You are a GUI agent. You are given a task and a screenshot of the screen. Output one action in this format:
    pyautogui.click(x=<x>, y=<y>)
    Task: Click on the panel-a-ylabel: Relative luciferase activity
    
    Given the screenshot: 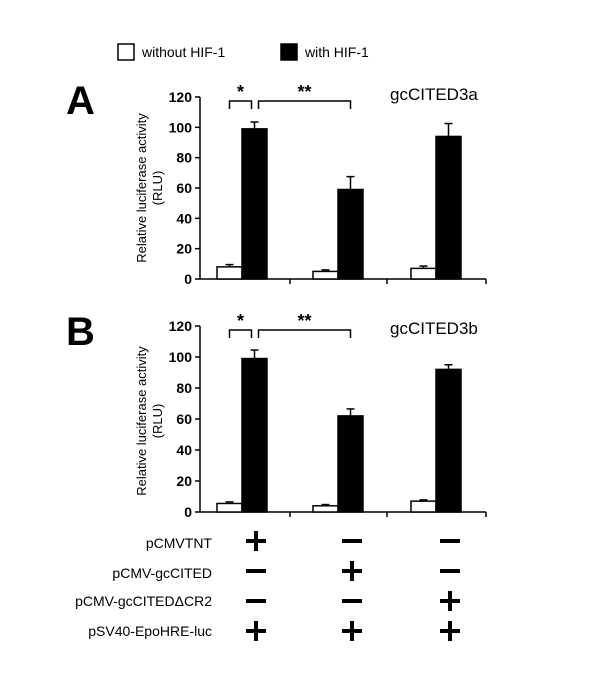 What is the action you would take?
    pyautogui.click(x=141, y=188)
    